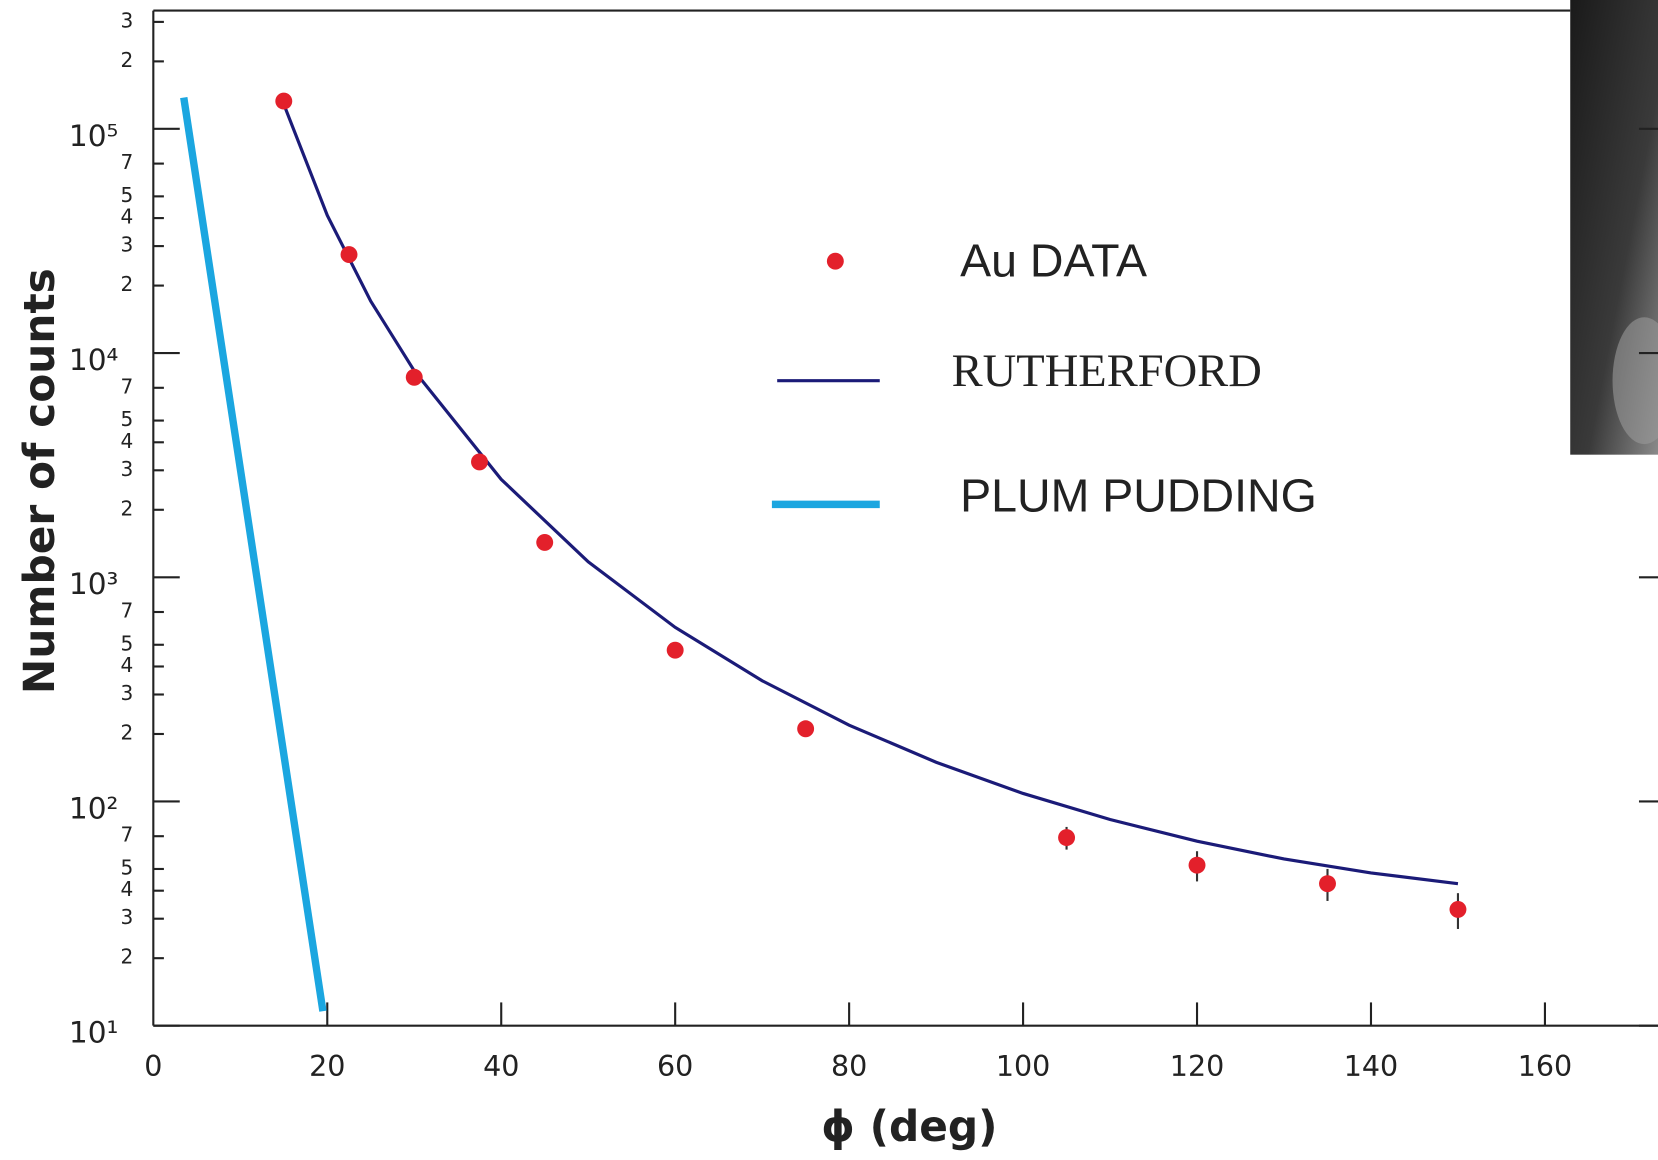  I want to click on legend-label: PLUM PUDDING, so click(1138, 495).